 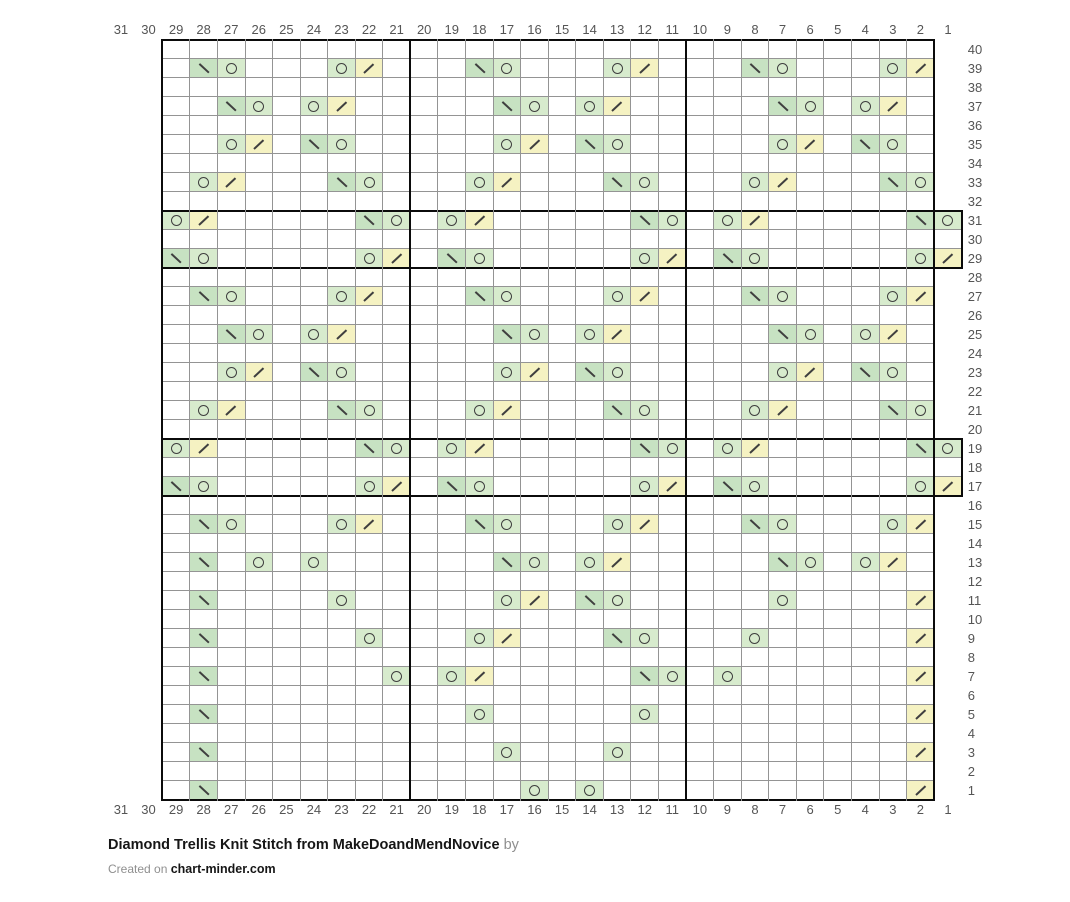 What do you see at coordinates (451, 29) in the screenshot?
I see `col-label-top: 19` at bounding box center [451, 29].